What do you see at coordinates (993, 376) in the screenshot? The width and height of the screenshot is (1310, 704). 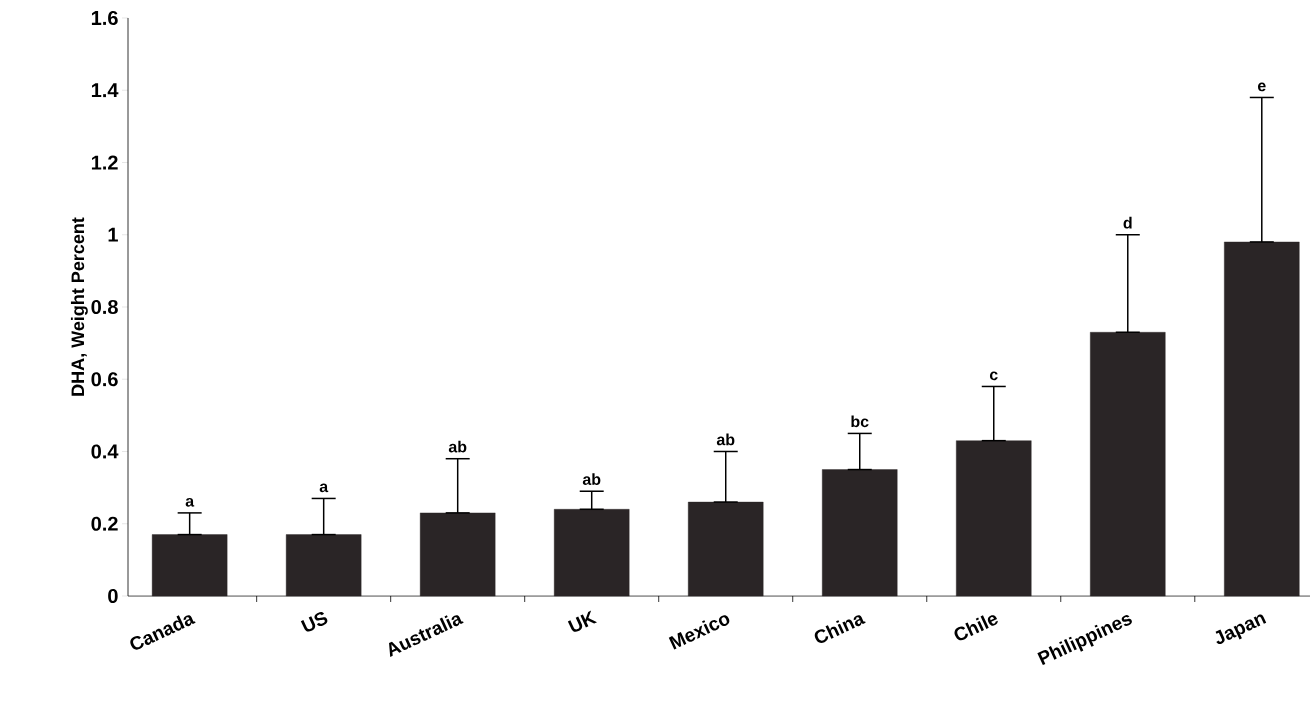 I see `annotation: c` at bounding box center [993, 376].